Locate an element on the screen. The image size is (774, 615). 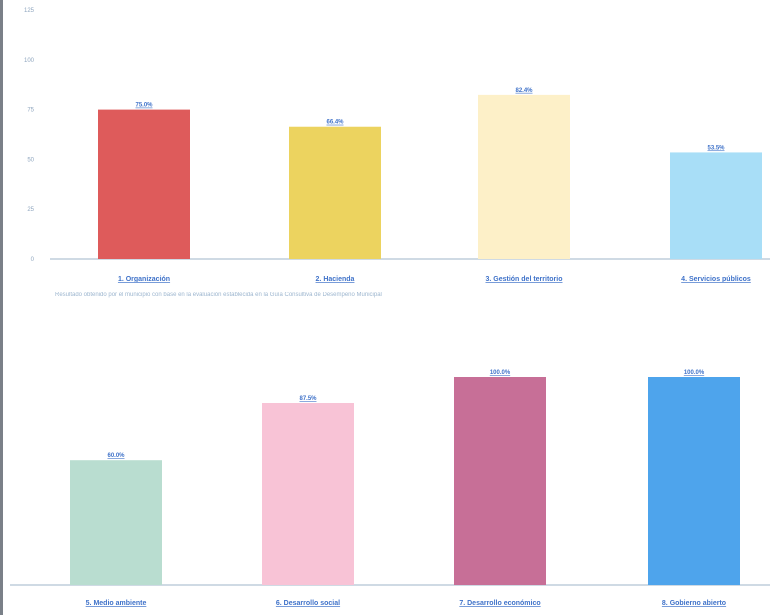
left-edge-shadow is located at coordinates (1, 307).